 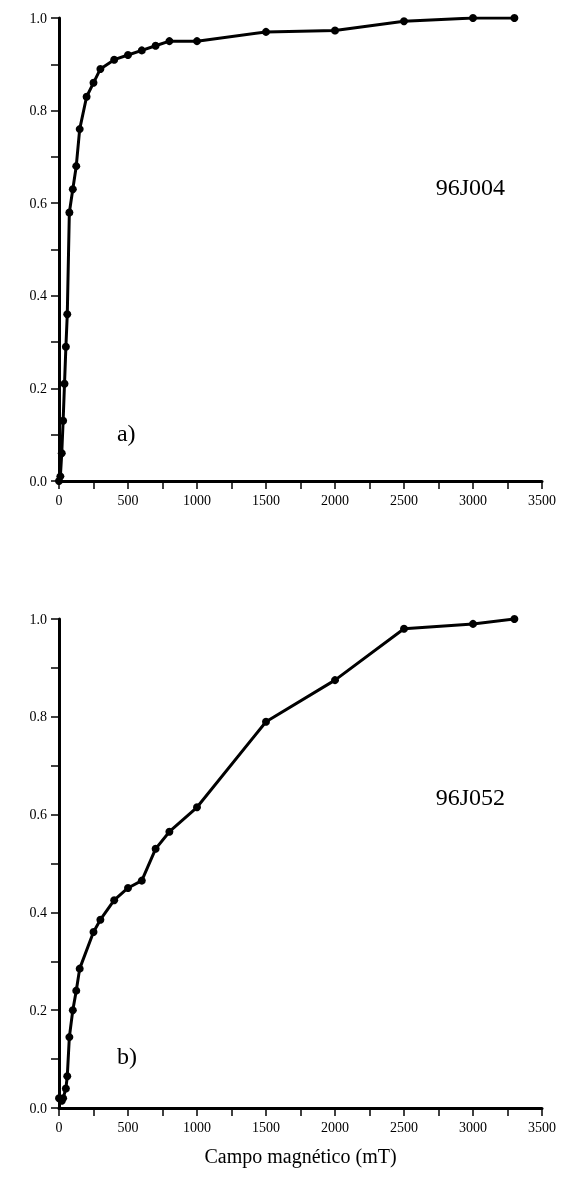 I want to click on annotation: b), so click(x=126, y=1056).